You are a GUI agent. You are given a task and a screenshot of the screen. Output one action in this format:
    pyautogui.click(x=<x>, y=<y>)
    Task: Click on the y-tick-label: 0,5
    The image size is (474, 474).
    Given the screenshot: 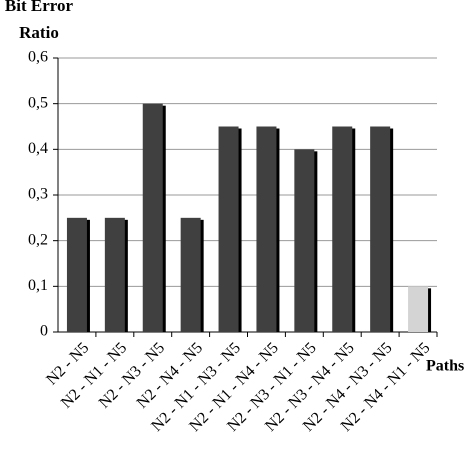 What is the action you would take?
    pyautogui.click(x=38, y=102)
    